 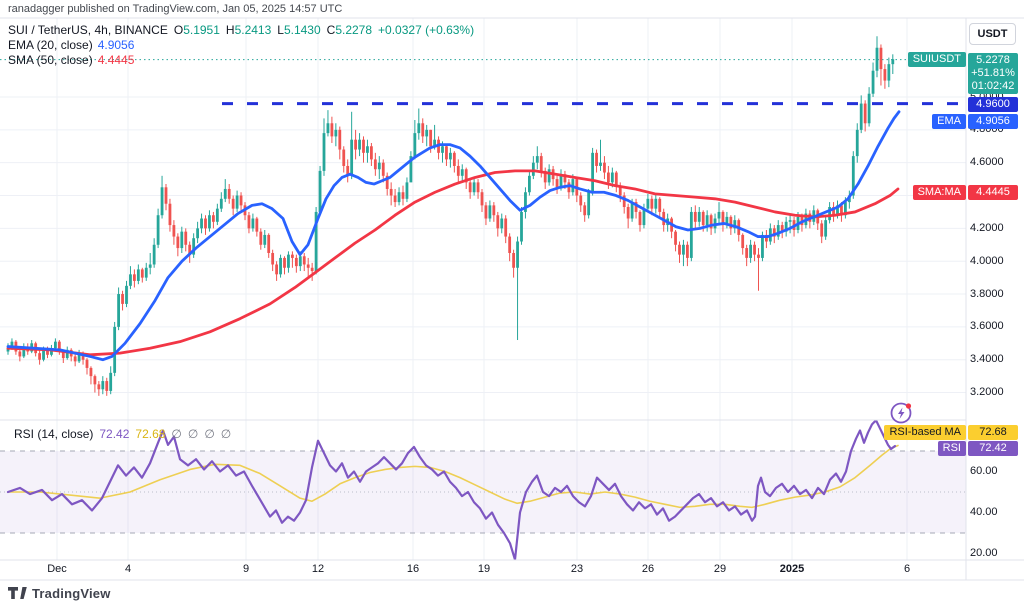 What do you see at coordinates (987, 359) in the screenshot?
I see `price-tick: 3.4000` at bounding box center [987, 359].